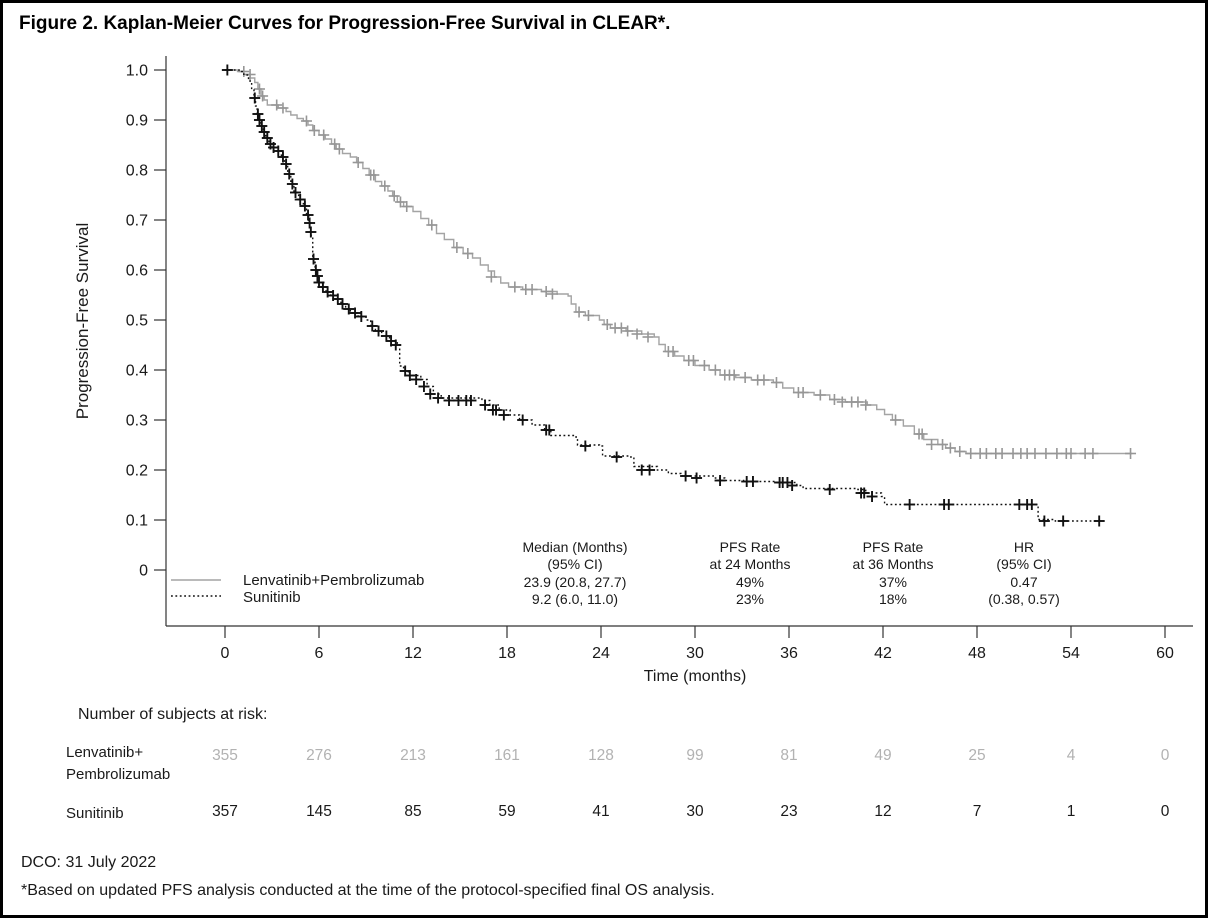  Describe the element at coordinates (173, 714) in the screenshot. I see `at-risk-heading: Number of subjects at risk:` at that location.